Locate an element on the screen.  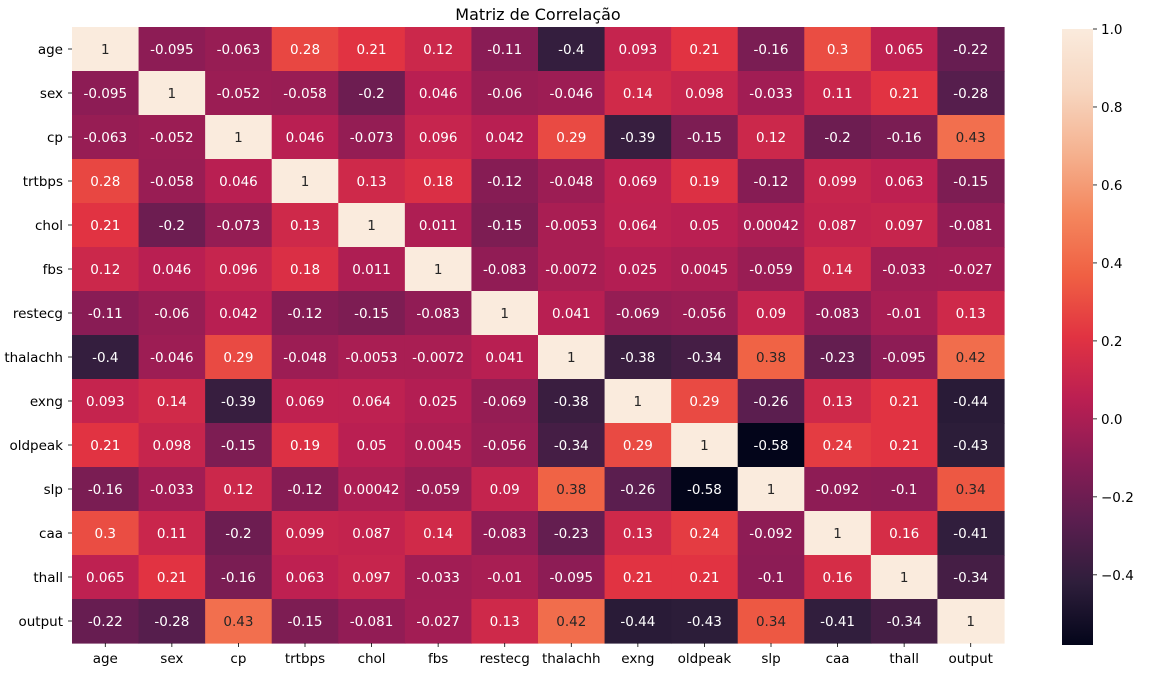
cell-value-label: -0.4 is located at coordinates (571, 50).